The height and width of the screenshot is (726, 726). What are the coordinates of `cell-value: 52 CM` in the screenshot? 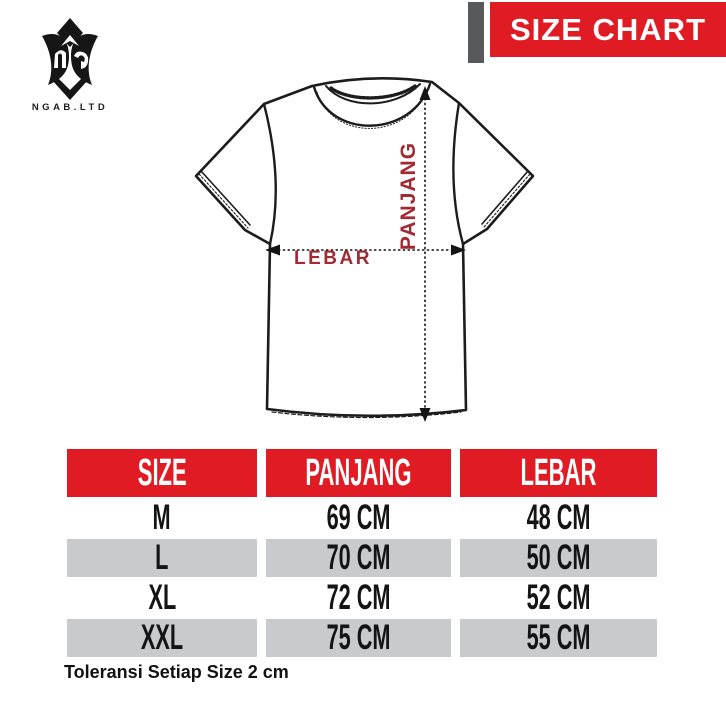 It's located at (558, 598).